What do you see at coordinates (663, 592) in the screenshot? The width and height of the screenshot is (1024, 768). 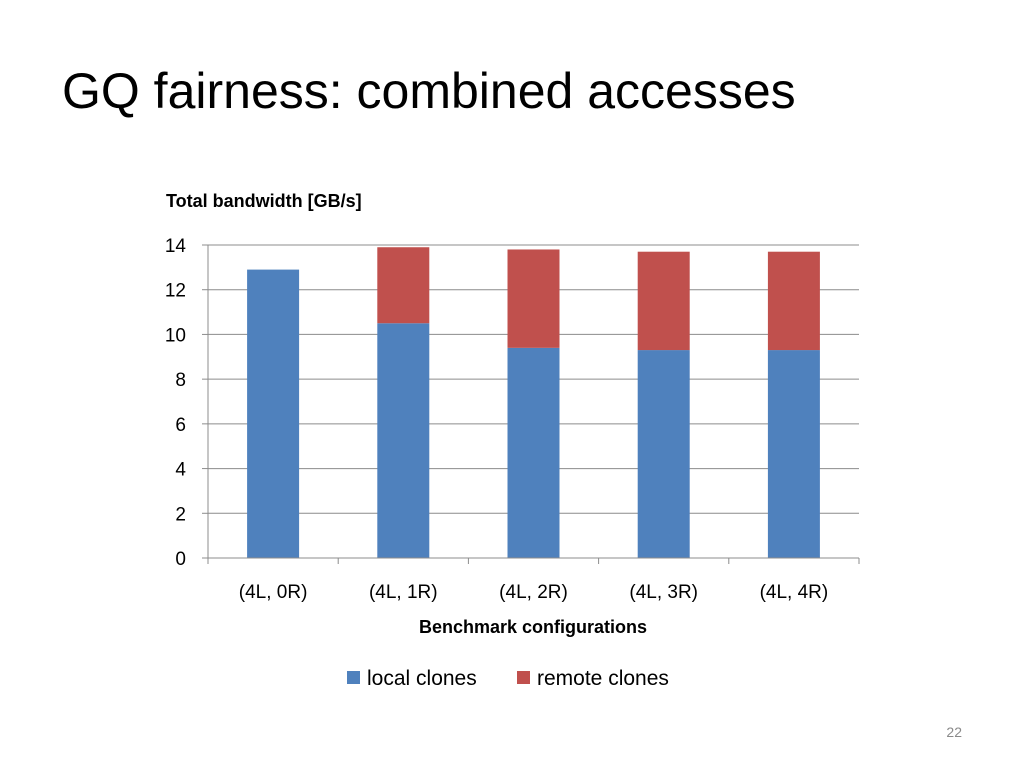 I see `x-tick-label: (4L, 3R)` at bounding box center [663, 592].